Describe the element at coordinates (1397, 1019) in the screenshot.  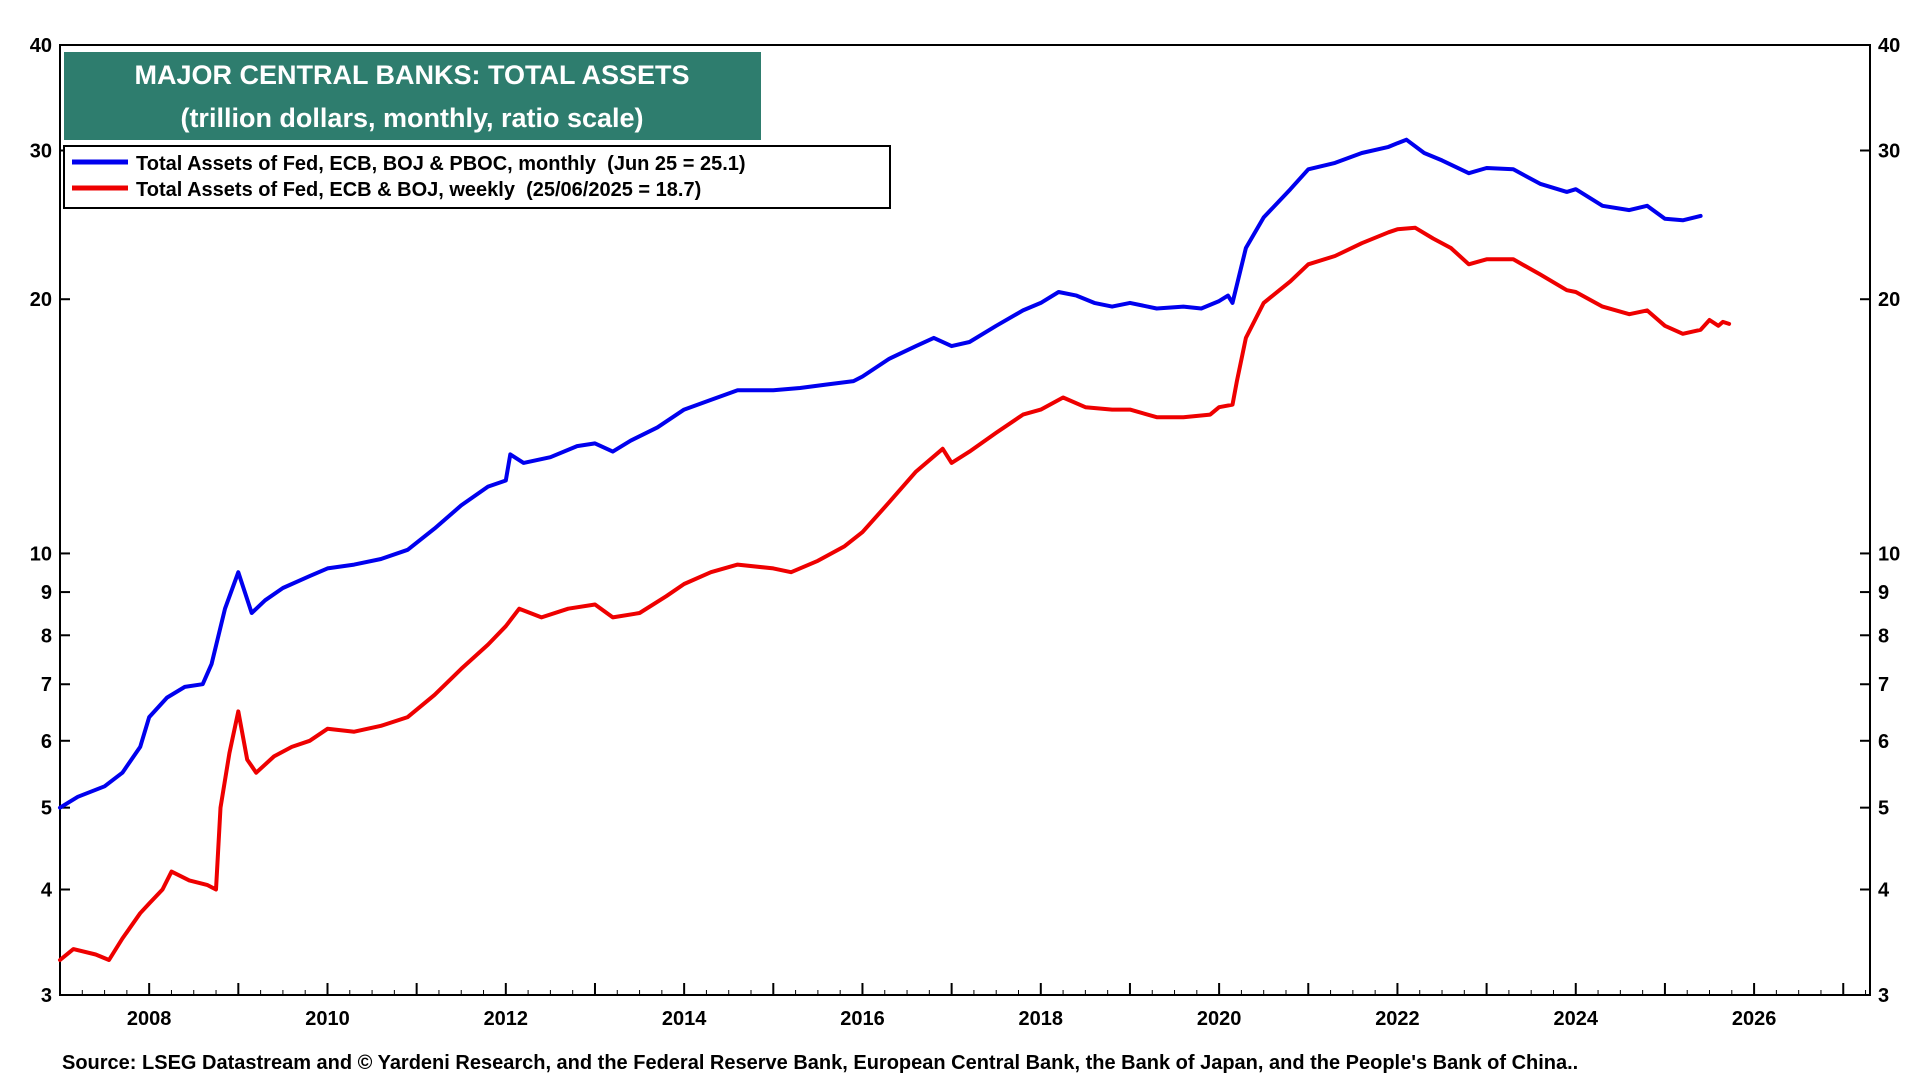
I see `x-tick-label: 2022` at that location.